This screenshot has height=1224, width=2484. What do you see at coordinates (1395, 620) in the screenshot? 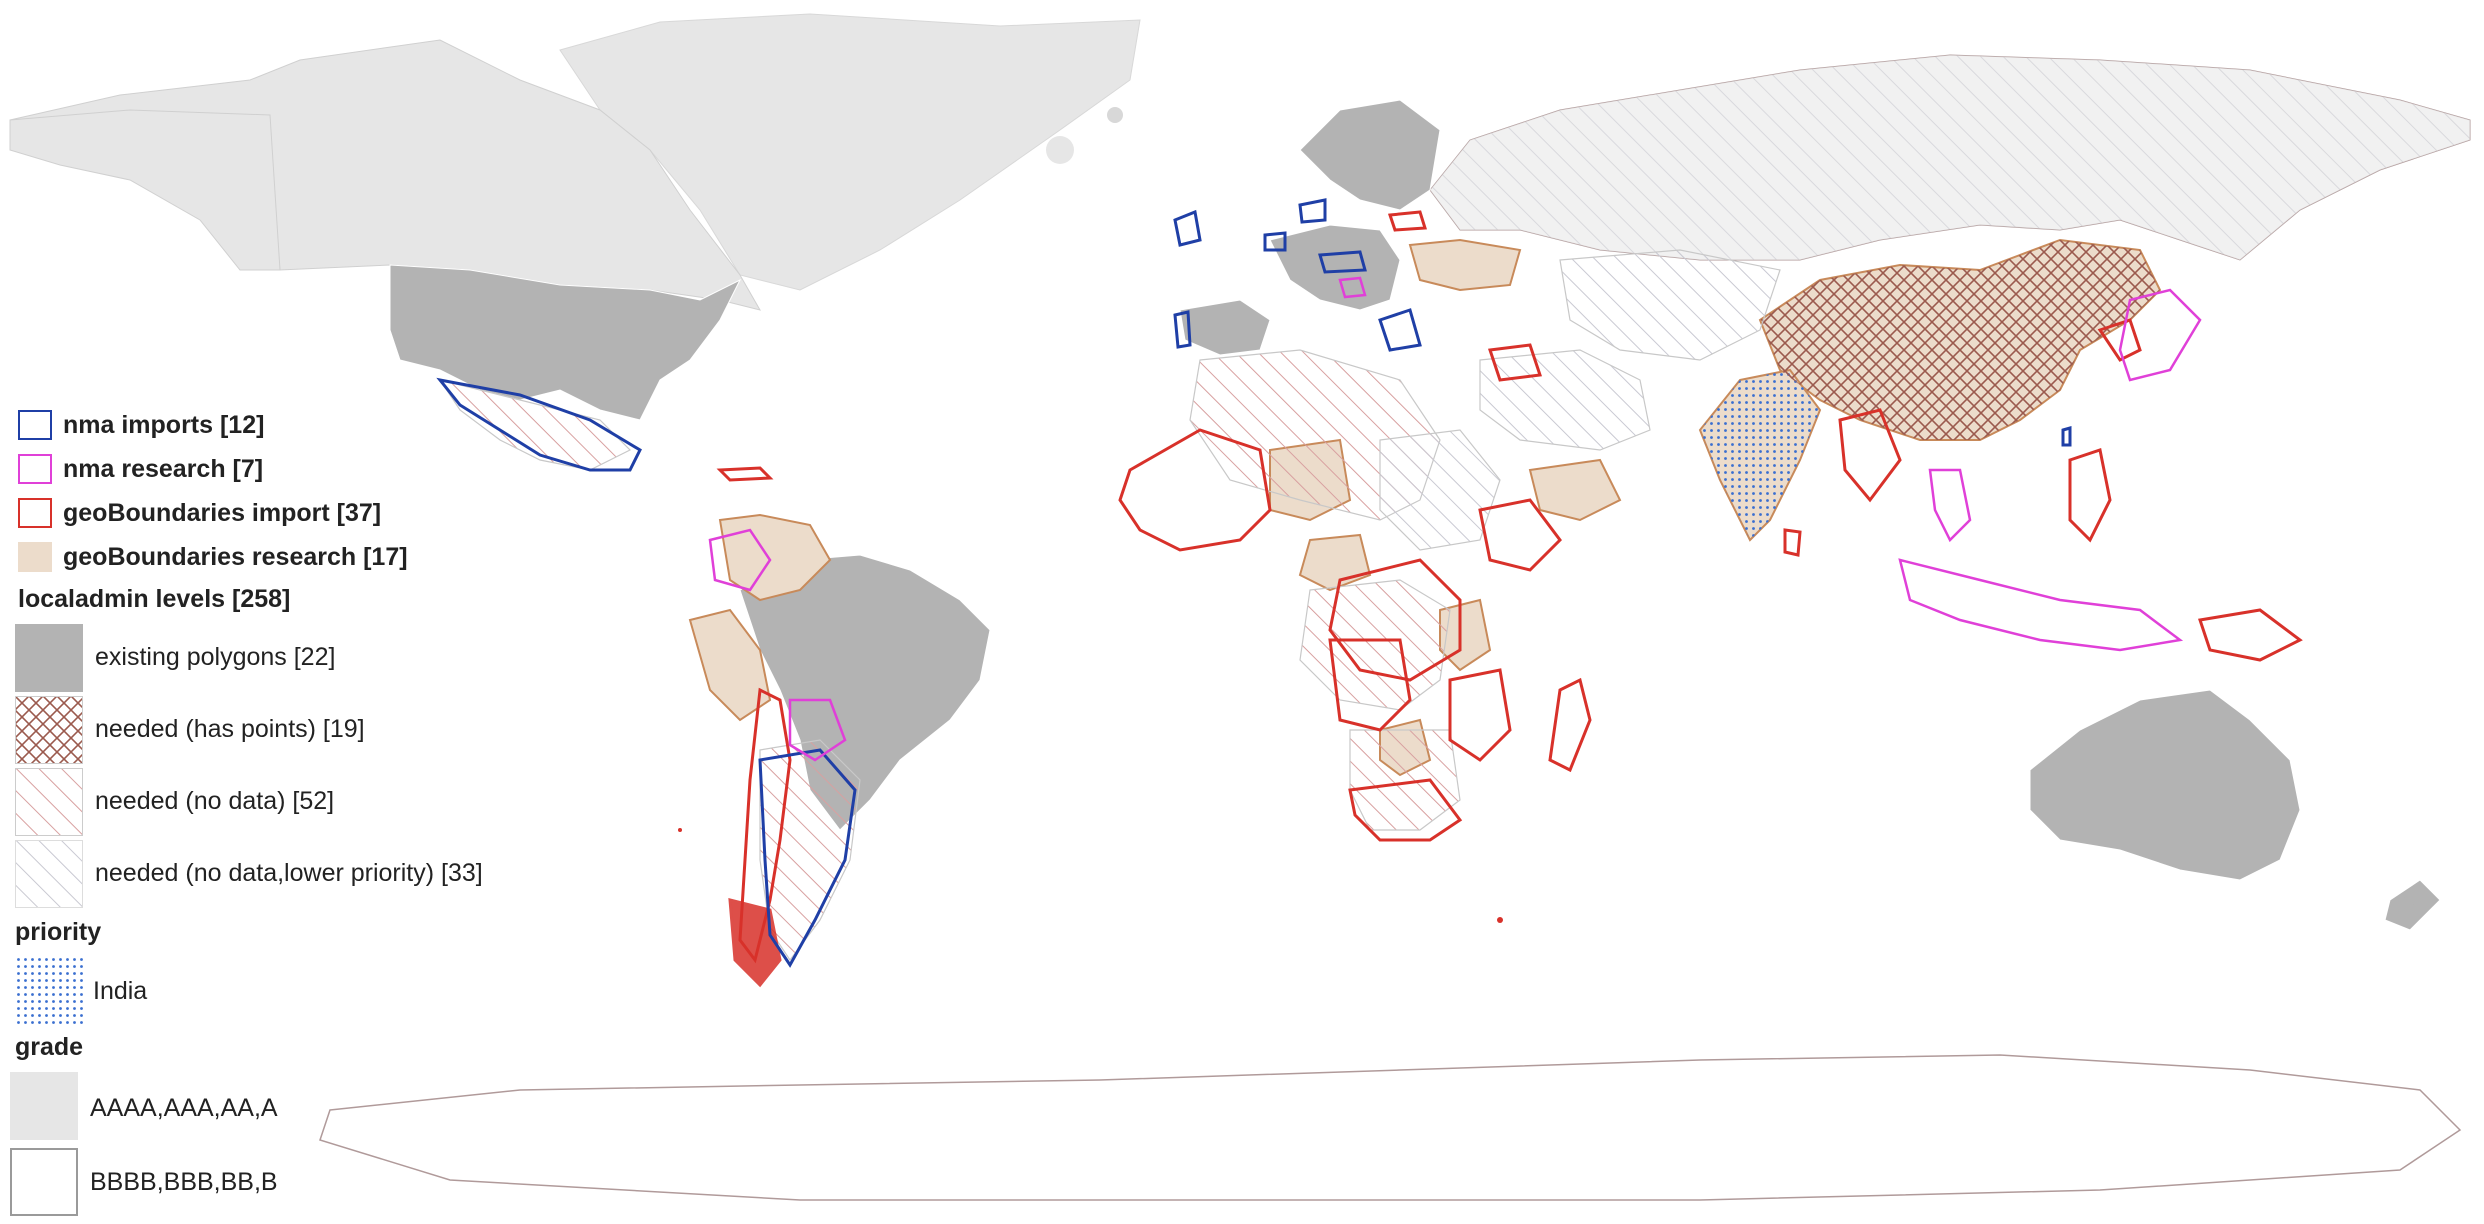
I see `dr-congo` at bounding box center [1395, 620].